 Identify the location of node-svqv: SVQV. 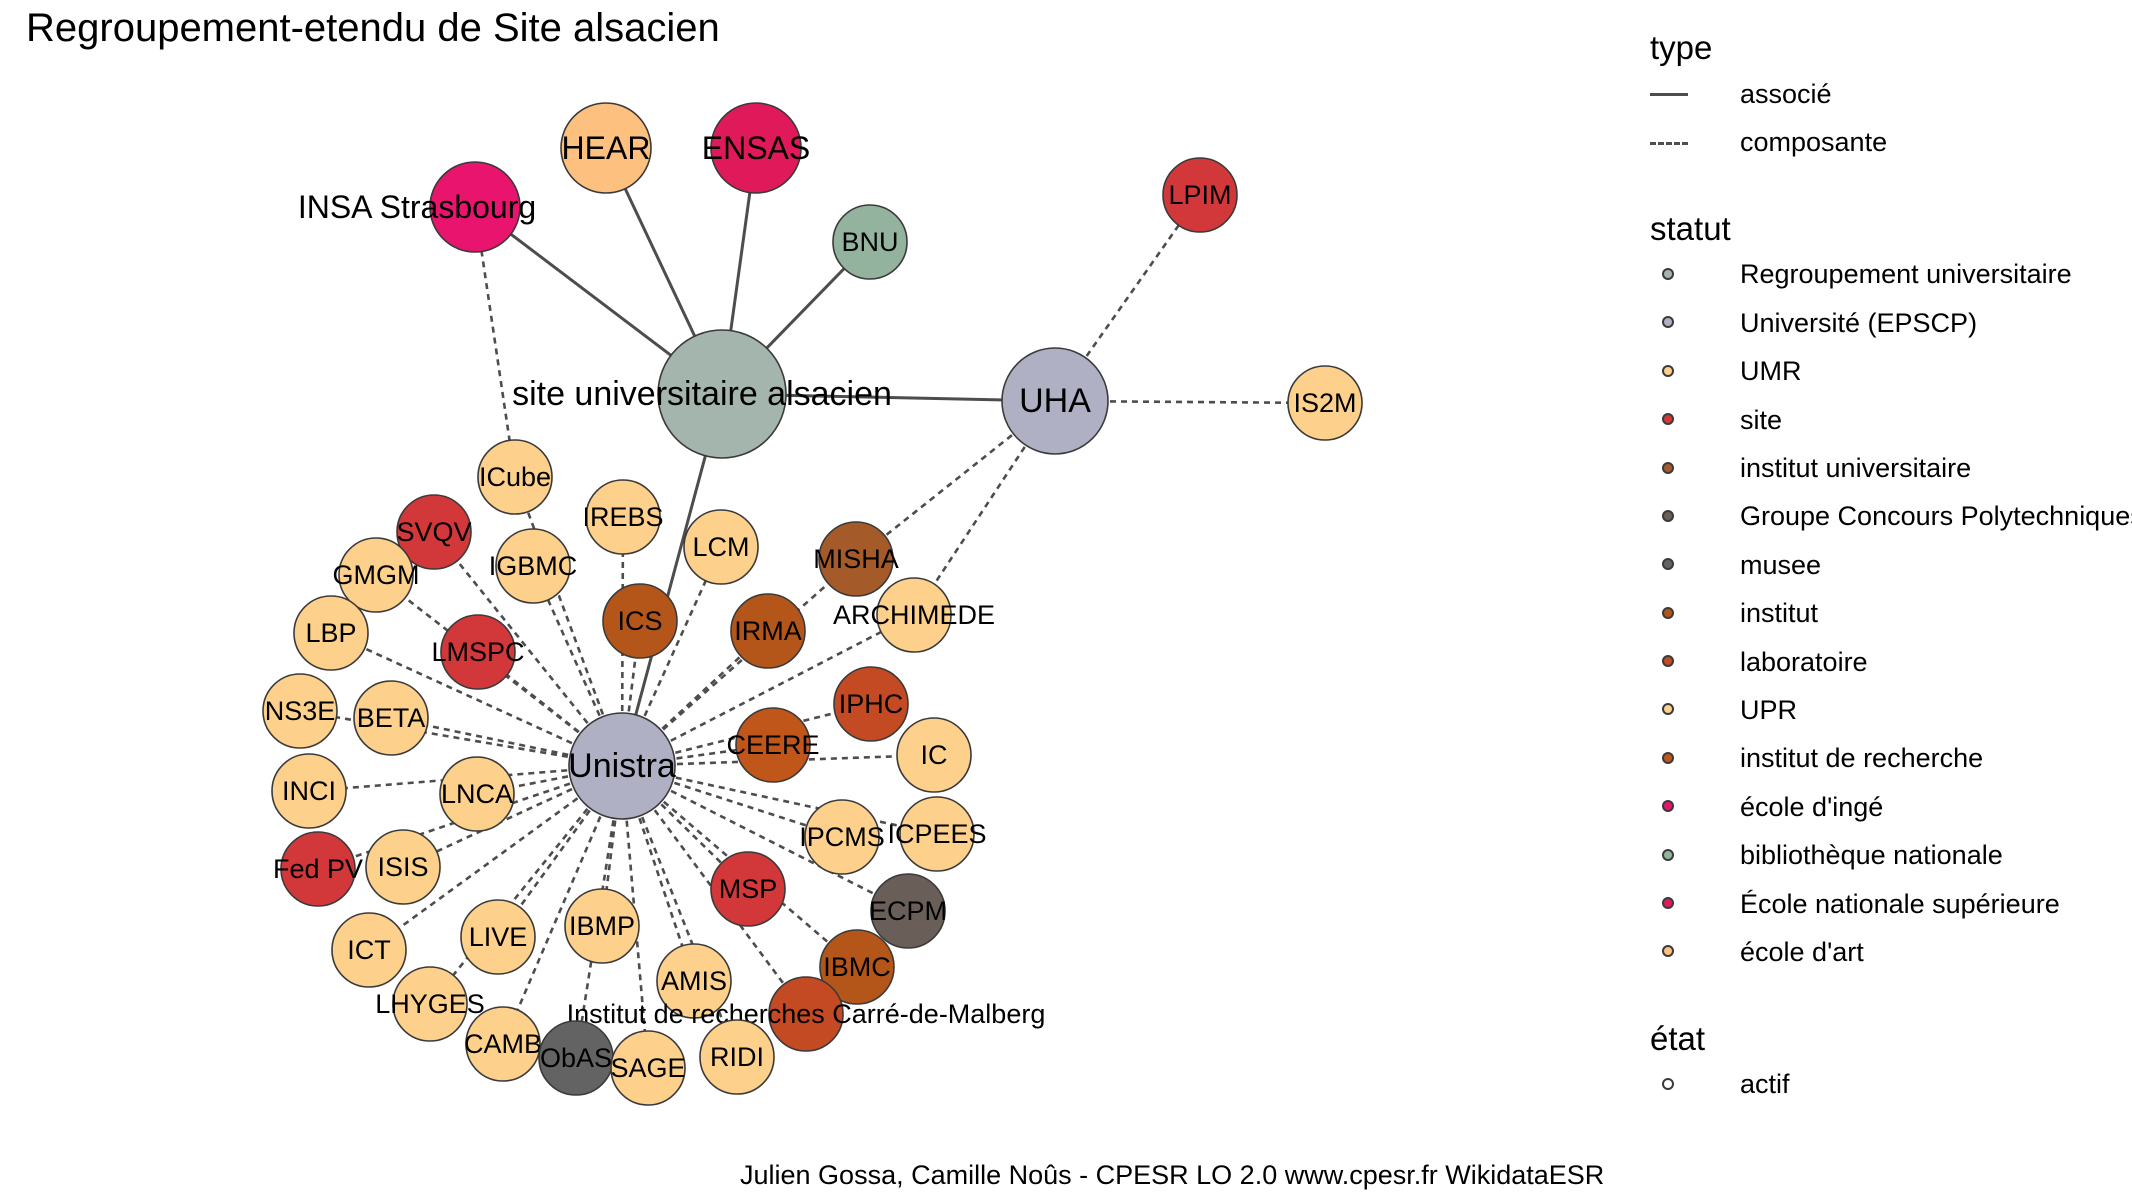
(434, 532).